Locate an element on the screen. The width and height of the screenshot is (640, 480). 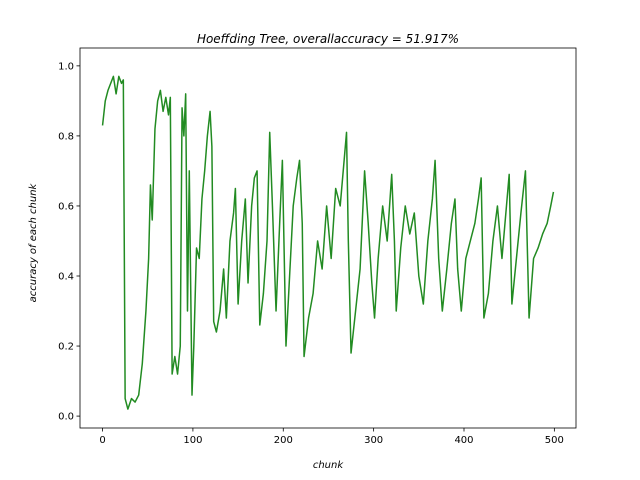
y-tick-label: 0.4 is located at coordinates (66, 277).